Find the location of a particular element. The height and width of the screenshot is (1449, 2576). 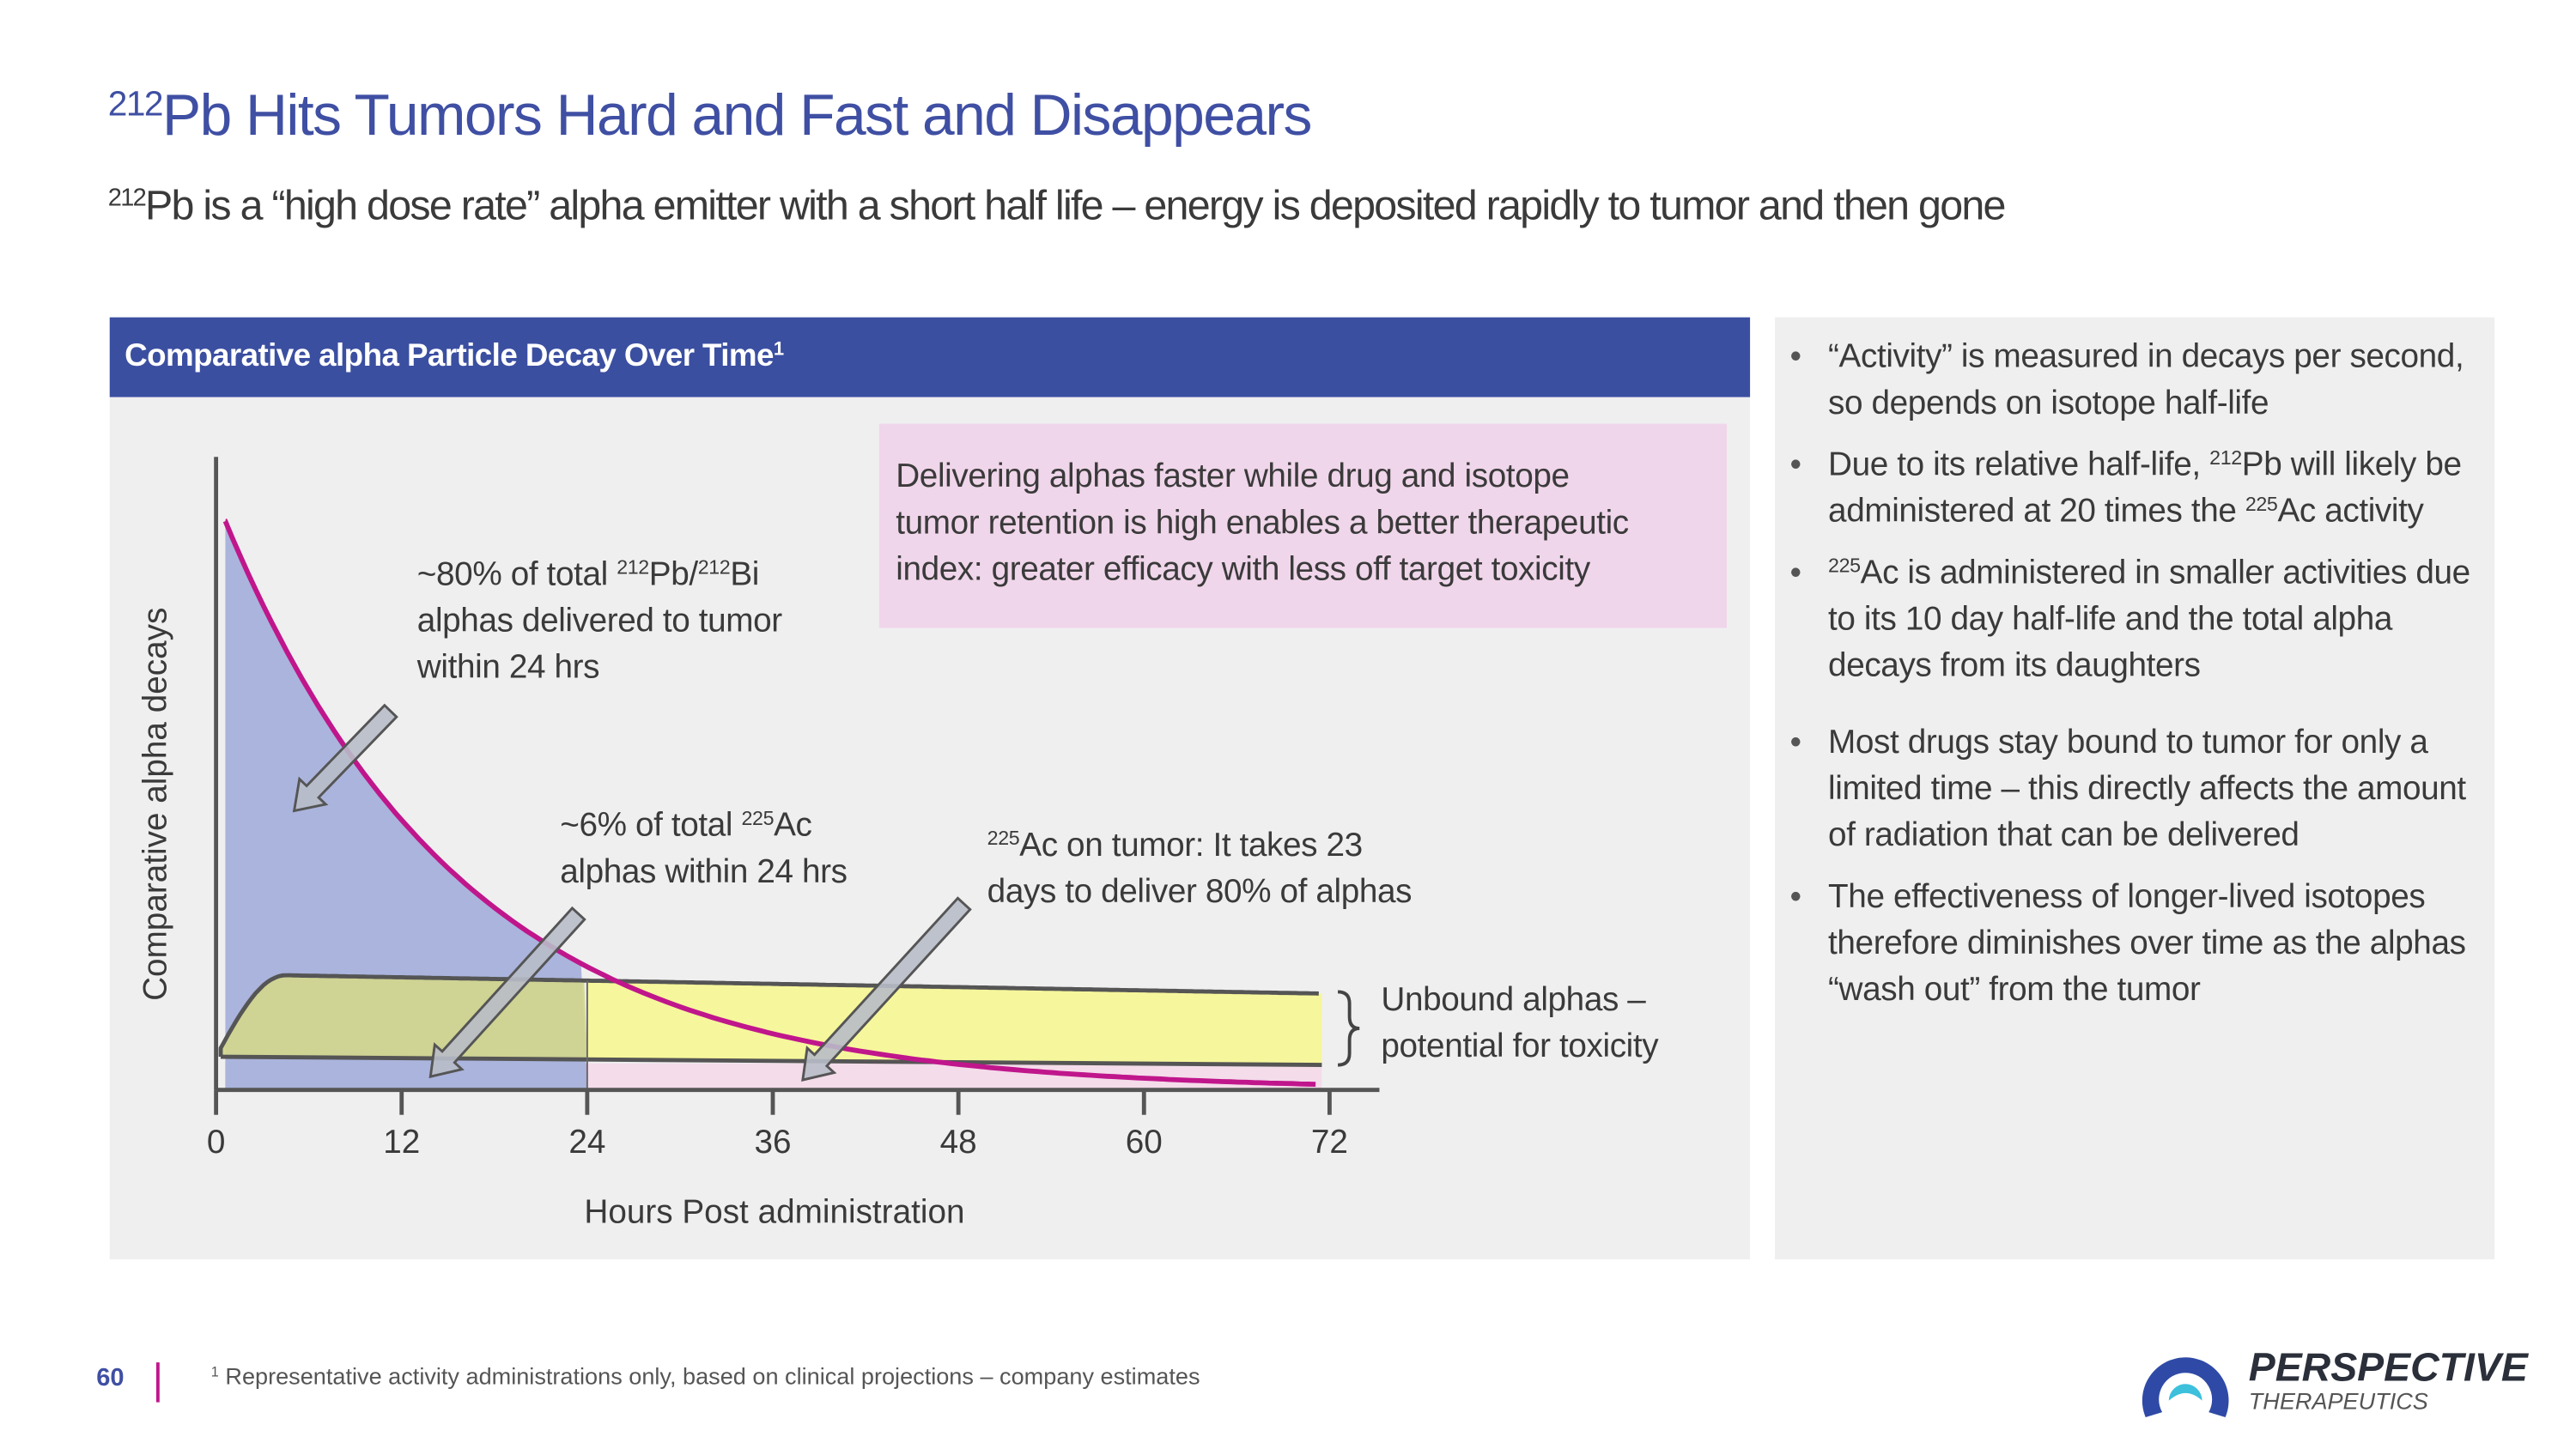

ann-text: ~80% of total is located at coordinates (516, 574).